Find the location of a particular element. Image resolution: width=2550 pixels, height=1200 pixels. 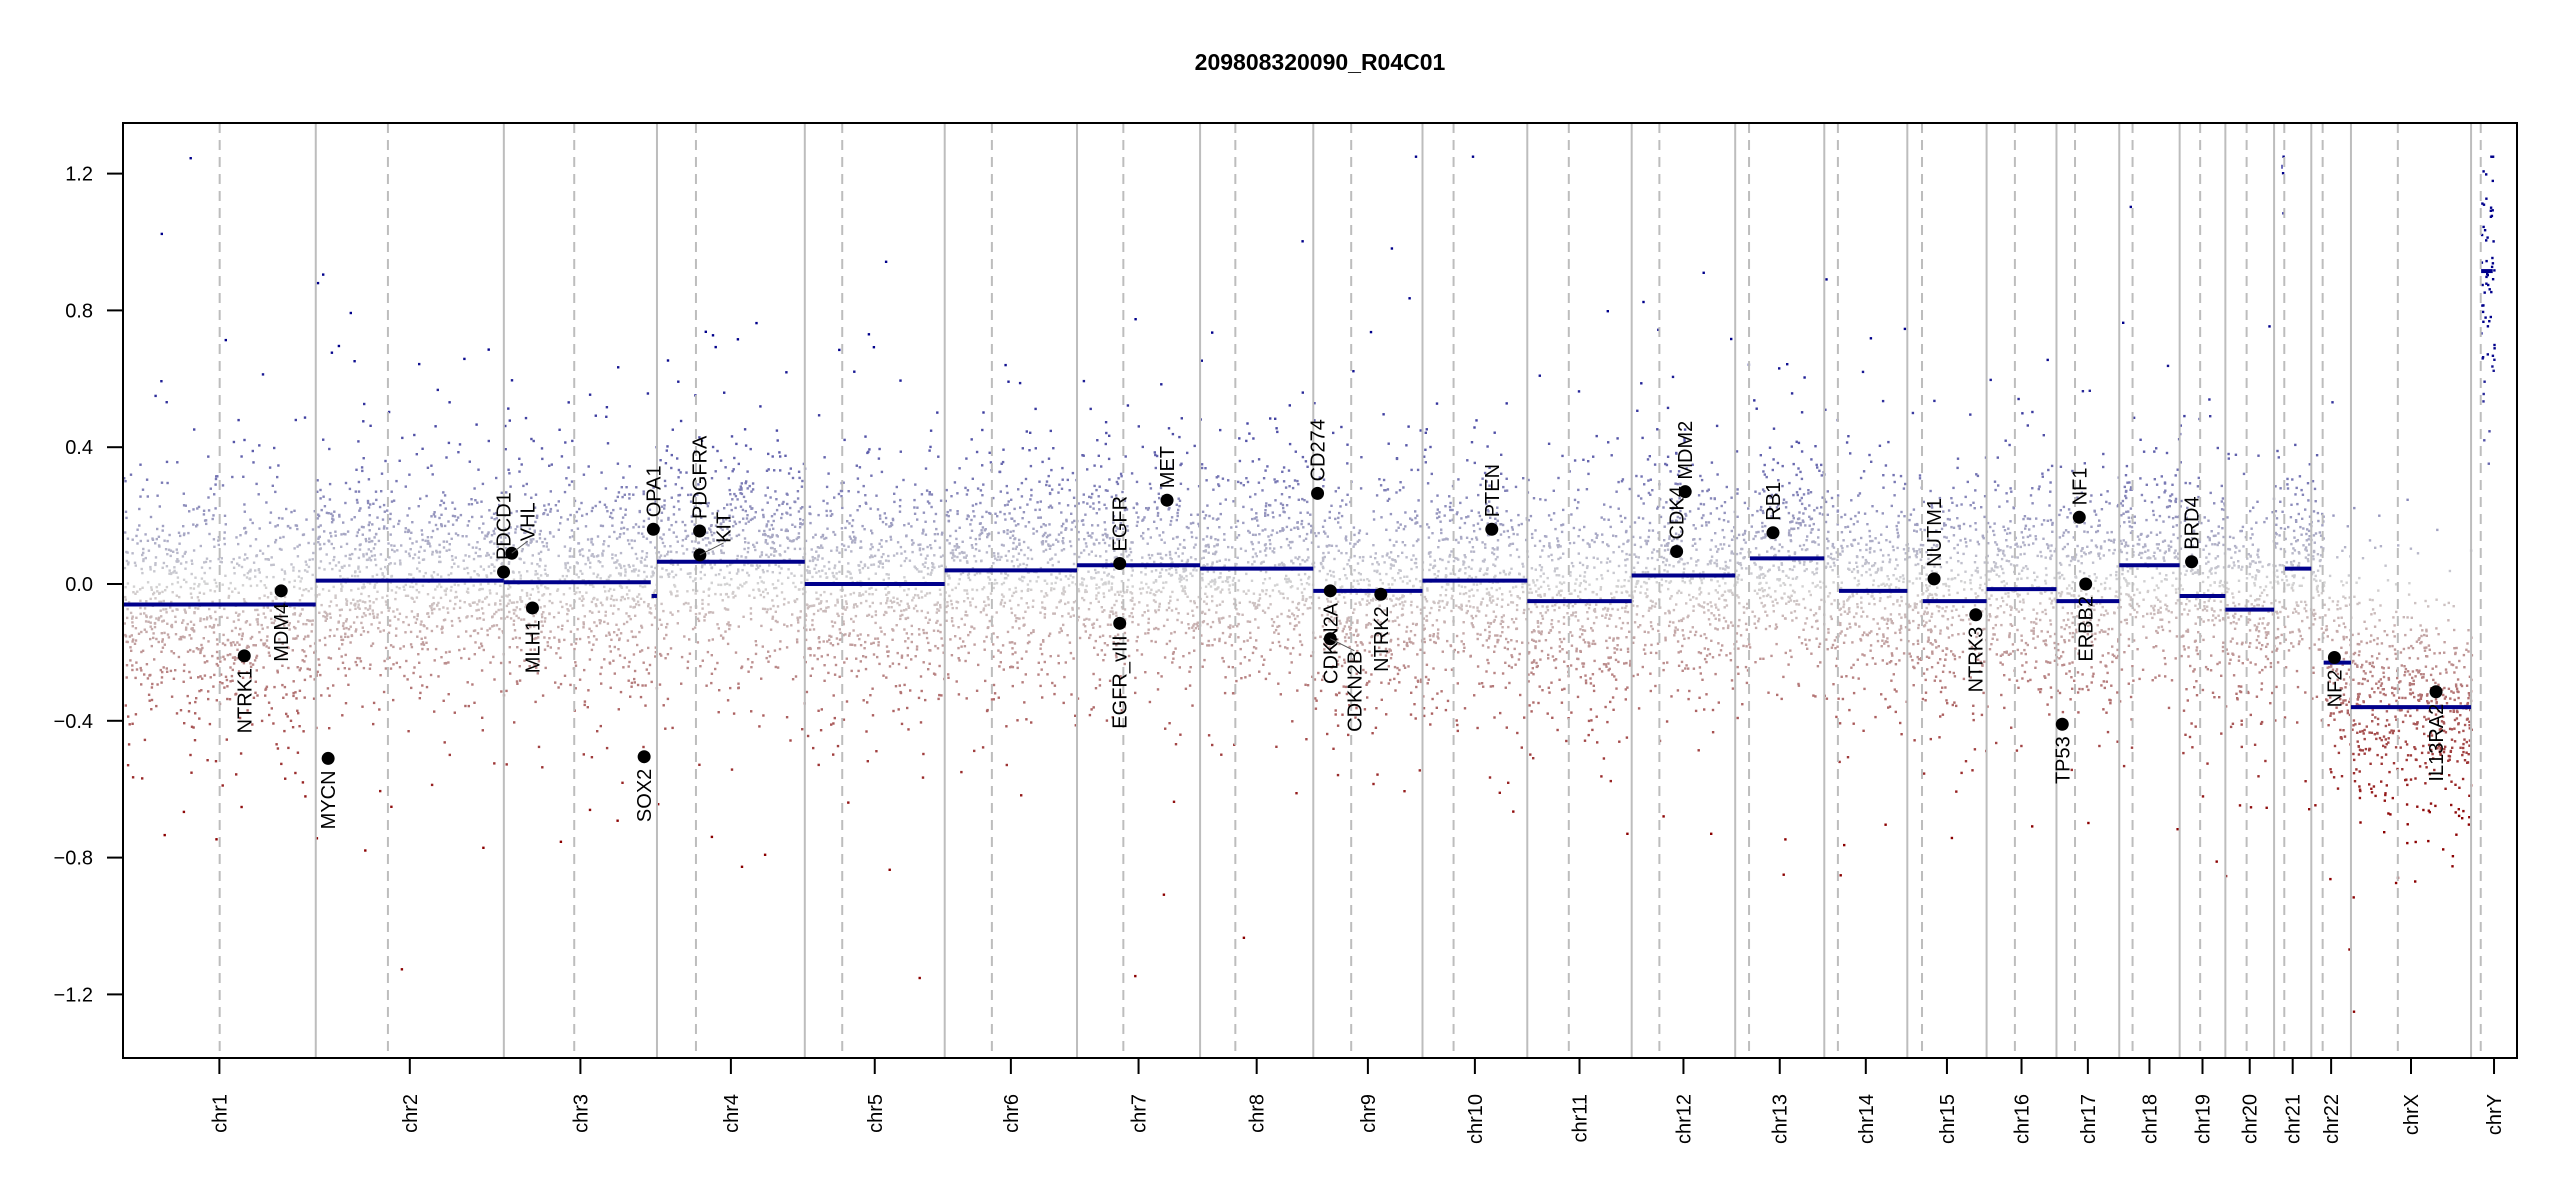

chart-title: 209808320090_R04C01 is located at coordinates (1320, 62).